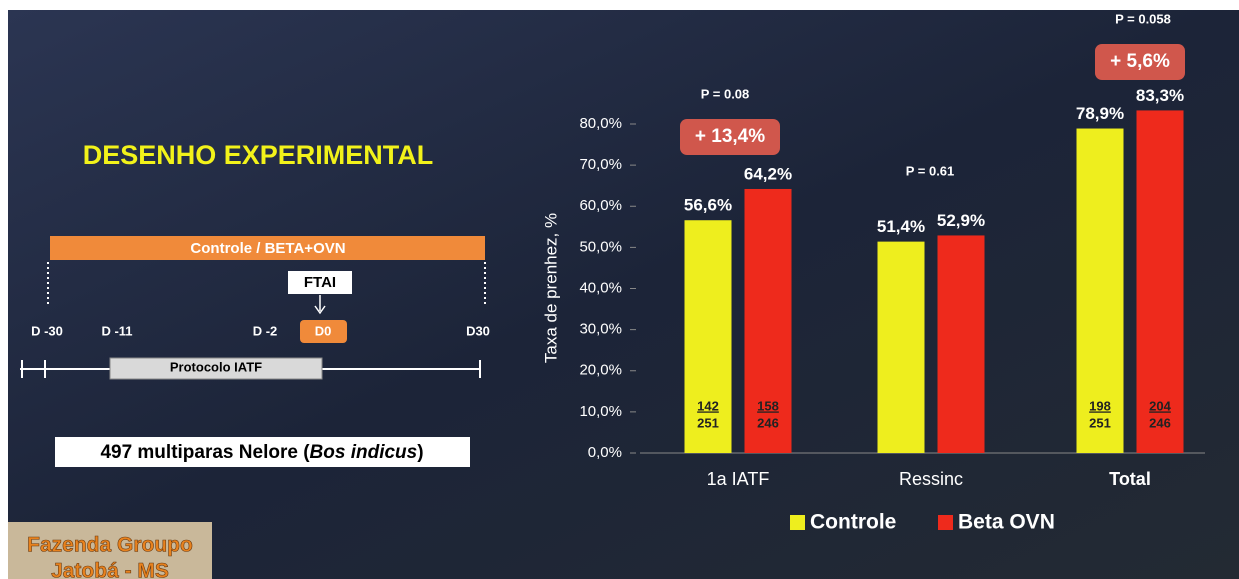  Describe the element at coordinates (205, 452) in the screenshot. I see `animals-text: 497 multiparas Nelore (` at that location.